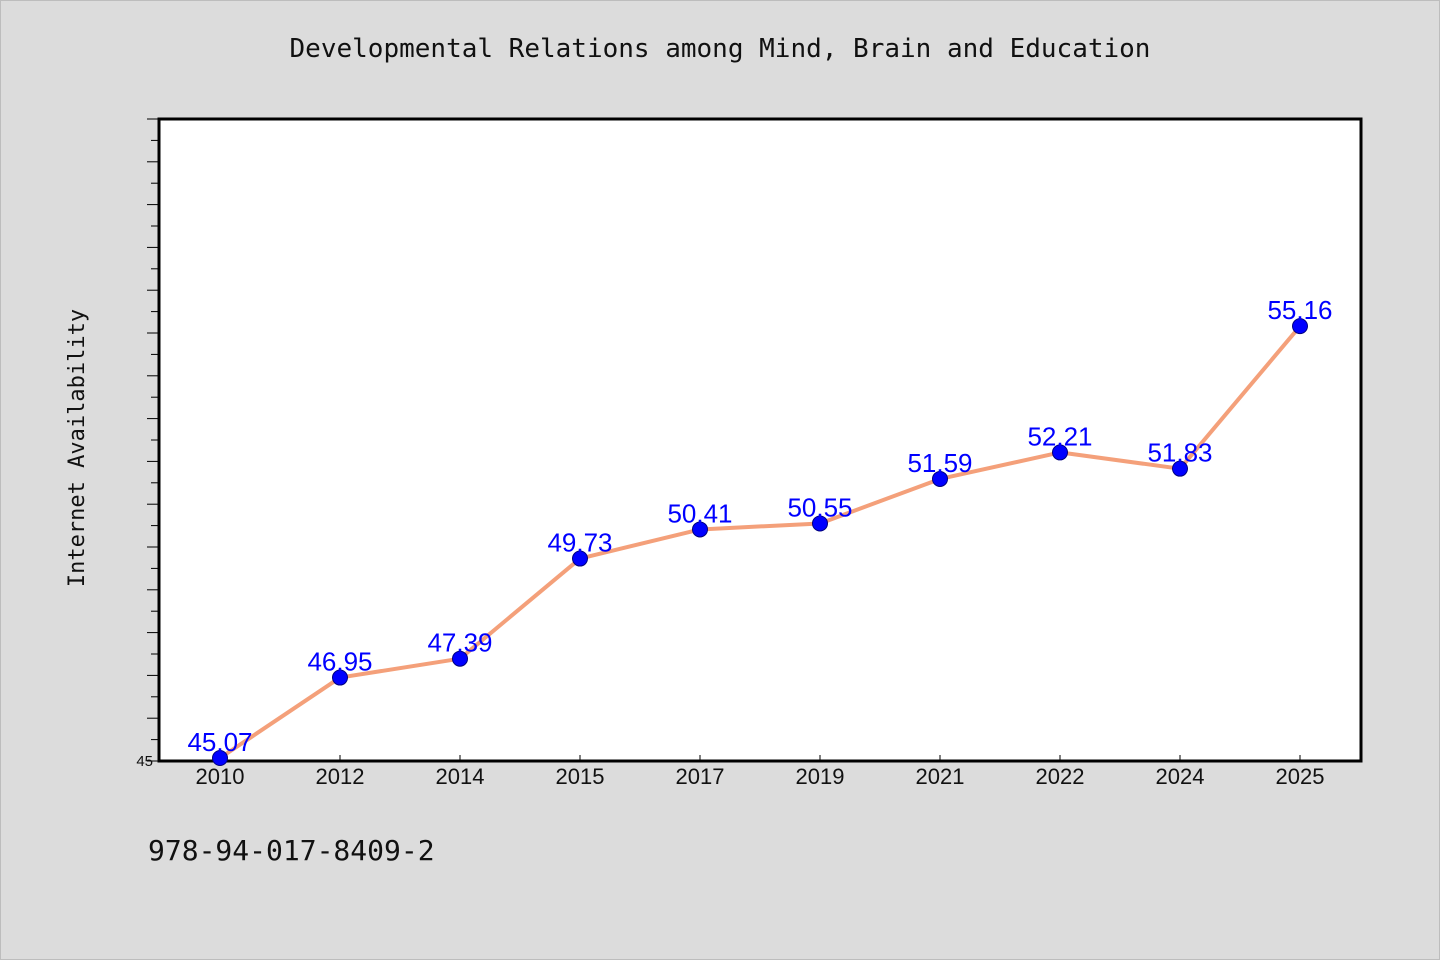 Image resolution: width=1440 pixels, height=960 pixels. Describe the element at coordinates (580, 776) in the screenshot. I see `x-tick-label: 2015` at that location.